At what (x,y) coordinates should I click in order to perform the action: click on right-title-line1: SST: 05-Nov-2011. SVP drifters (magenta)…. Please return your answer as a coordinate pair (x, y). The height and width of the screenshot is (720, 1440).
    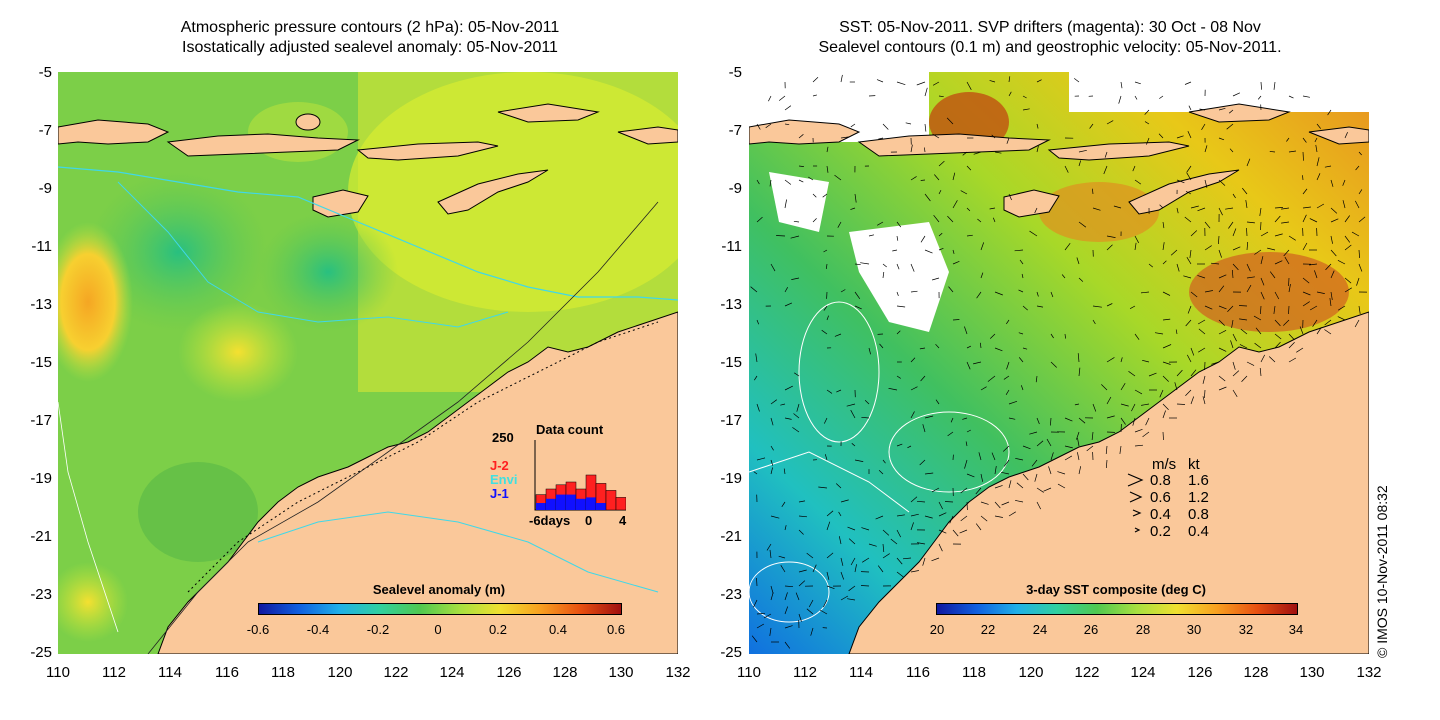
    Looking at the image, I should click on (1050, 27).